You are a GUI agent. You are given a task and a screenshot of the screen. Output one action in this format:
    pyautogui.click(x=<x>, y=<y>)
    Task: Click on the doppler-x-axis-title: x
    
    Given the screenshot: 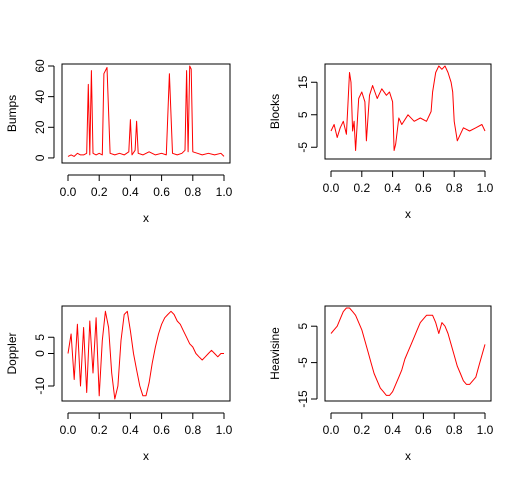 What is the action you would take?
    pyautogui.click(x=146, y=456)
    